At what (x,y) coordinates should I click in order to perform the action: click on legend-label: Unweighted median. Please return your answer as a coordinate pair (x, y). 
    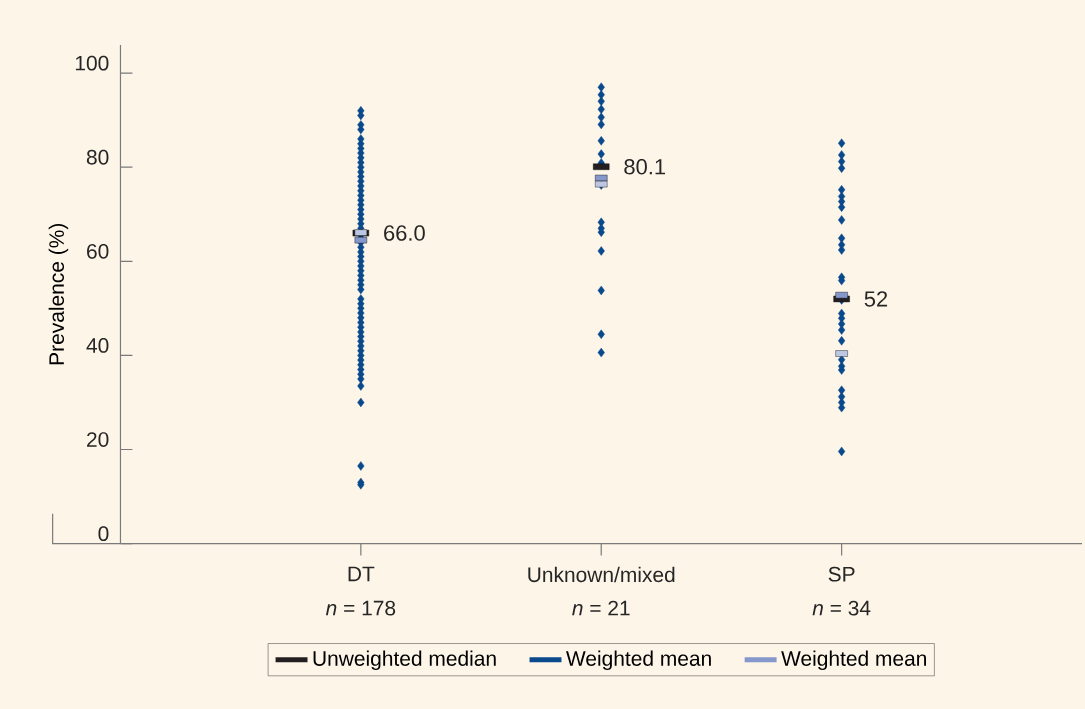
    Looking at the image, I should click on (404, 660).